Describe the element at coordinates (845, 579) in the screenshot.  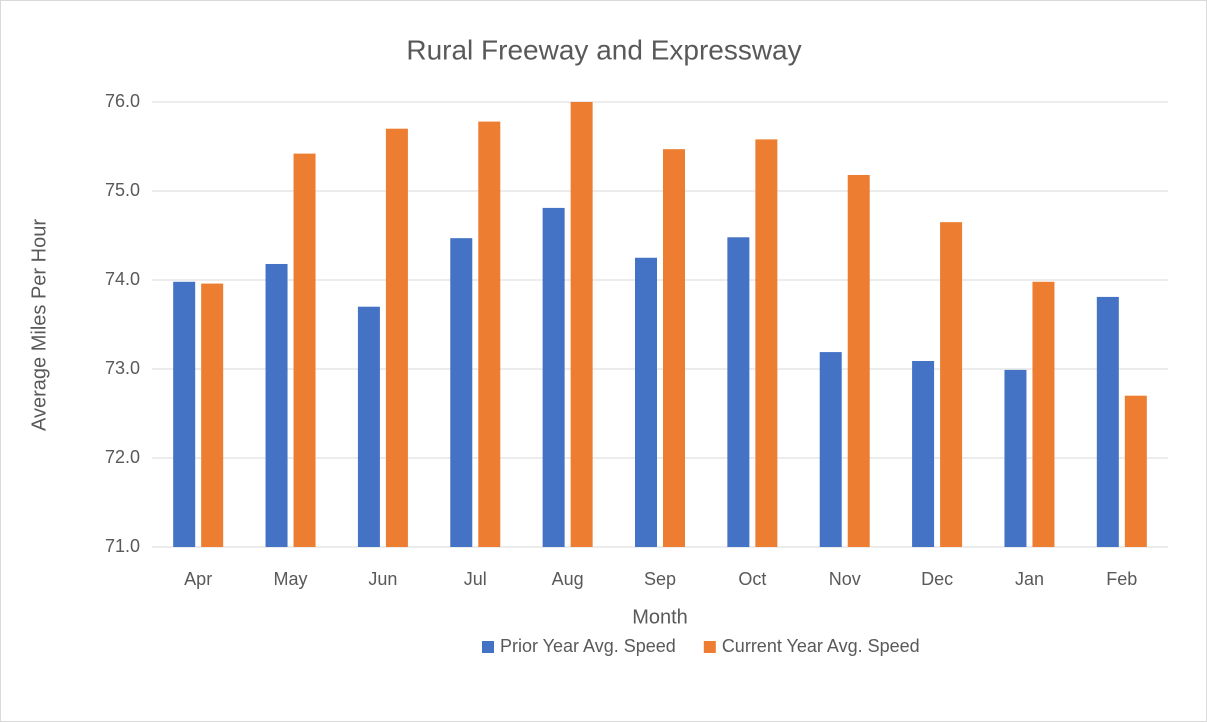
I see `x-tick-label: Nov` at that location.